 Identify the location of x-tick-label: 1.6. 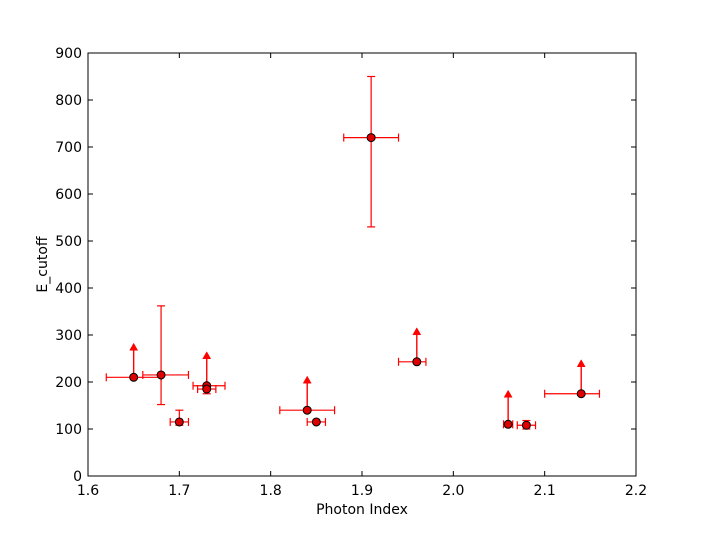
(88, 491).